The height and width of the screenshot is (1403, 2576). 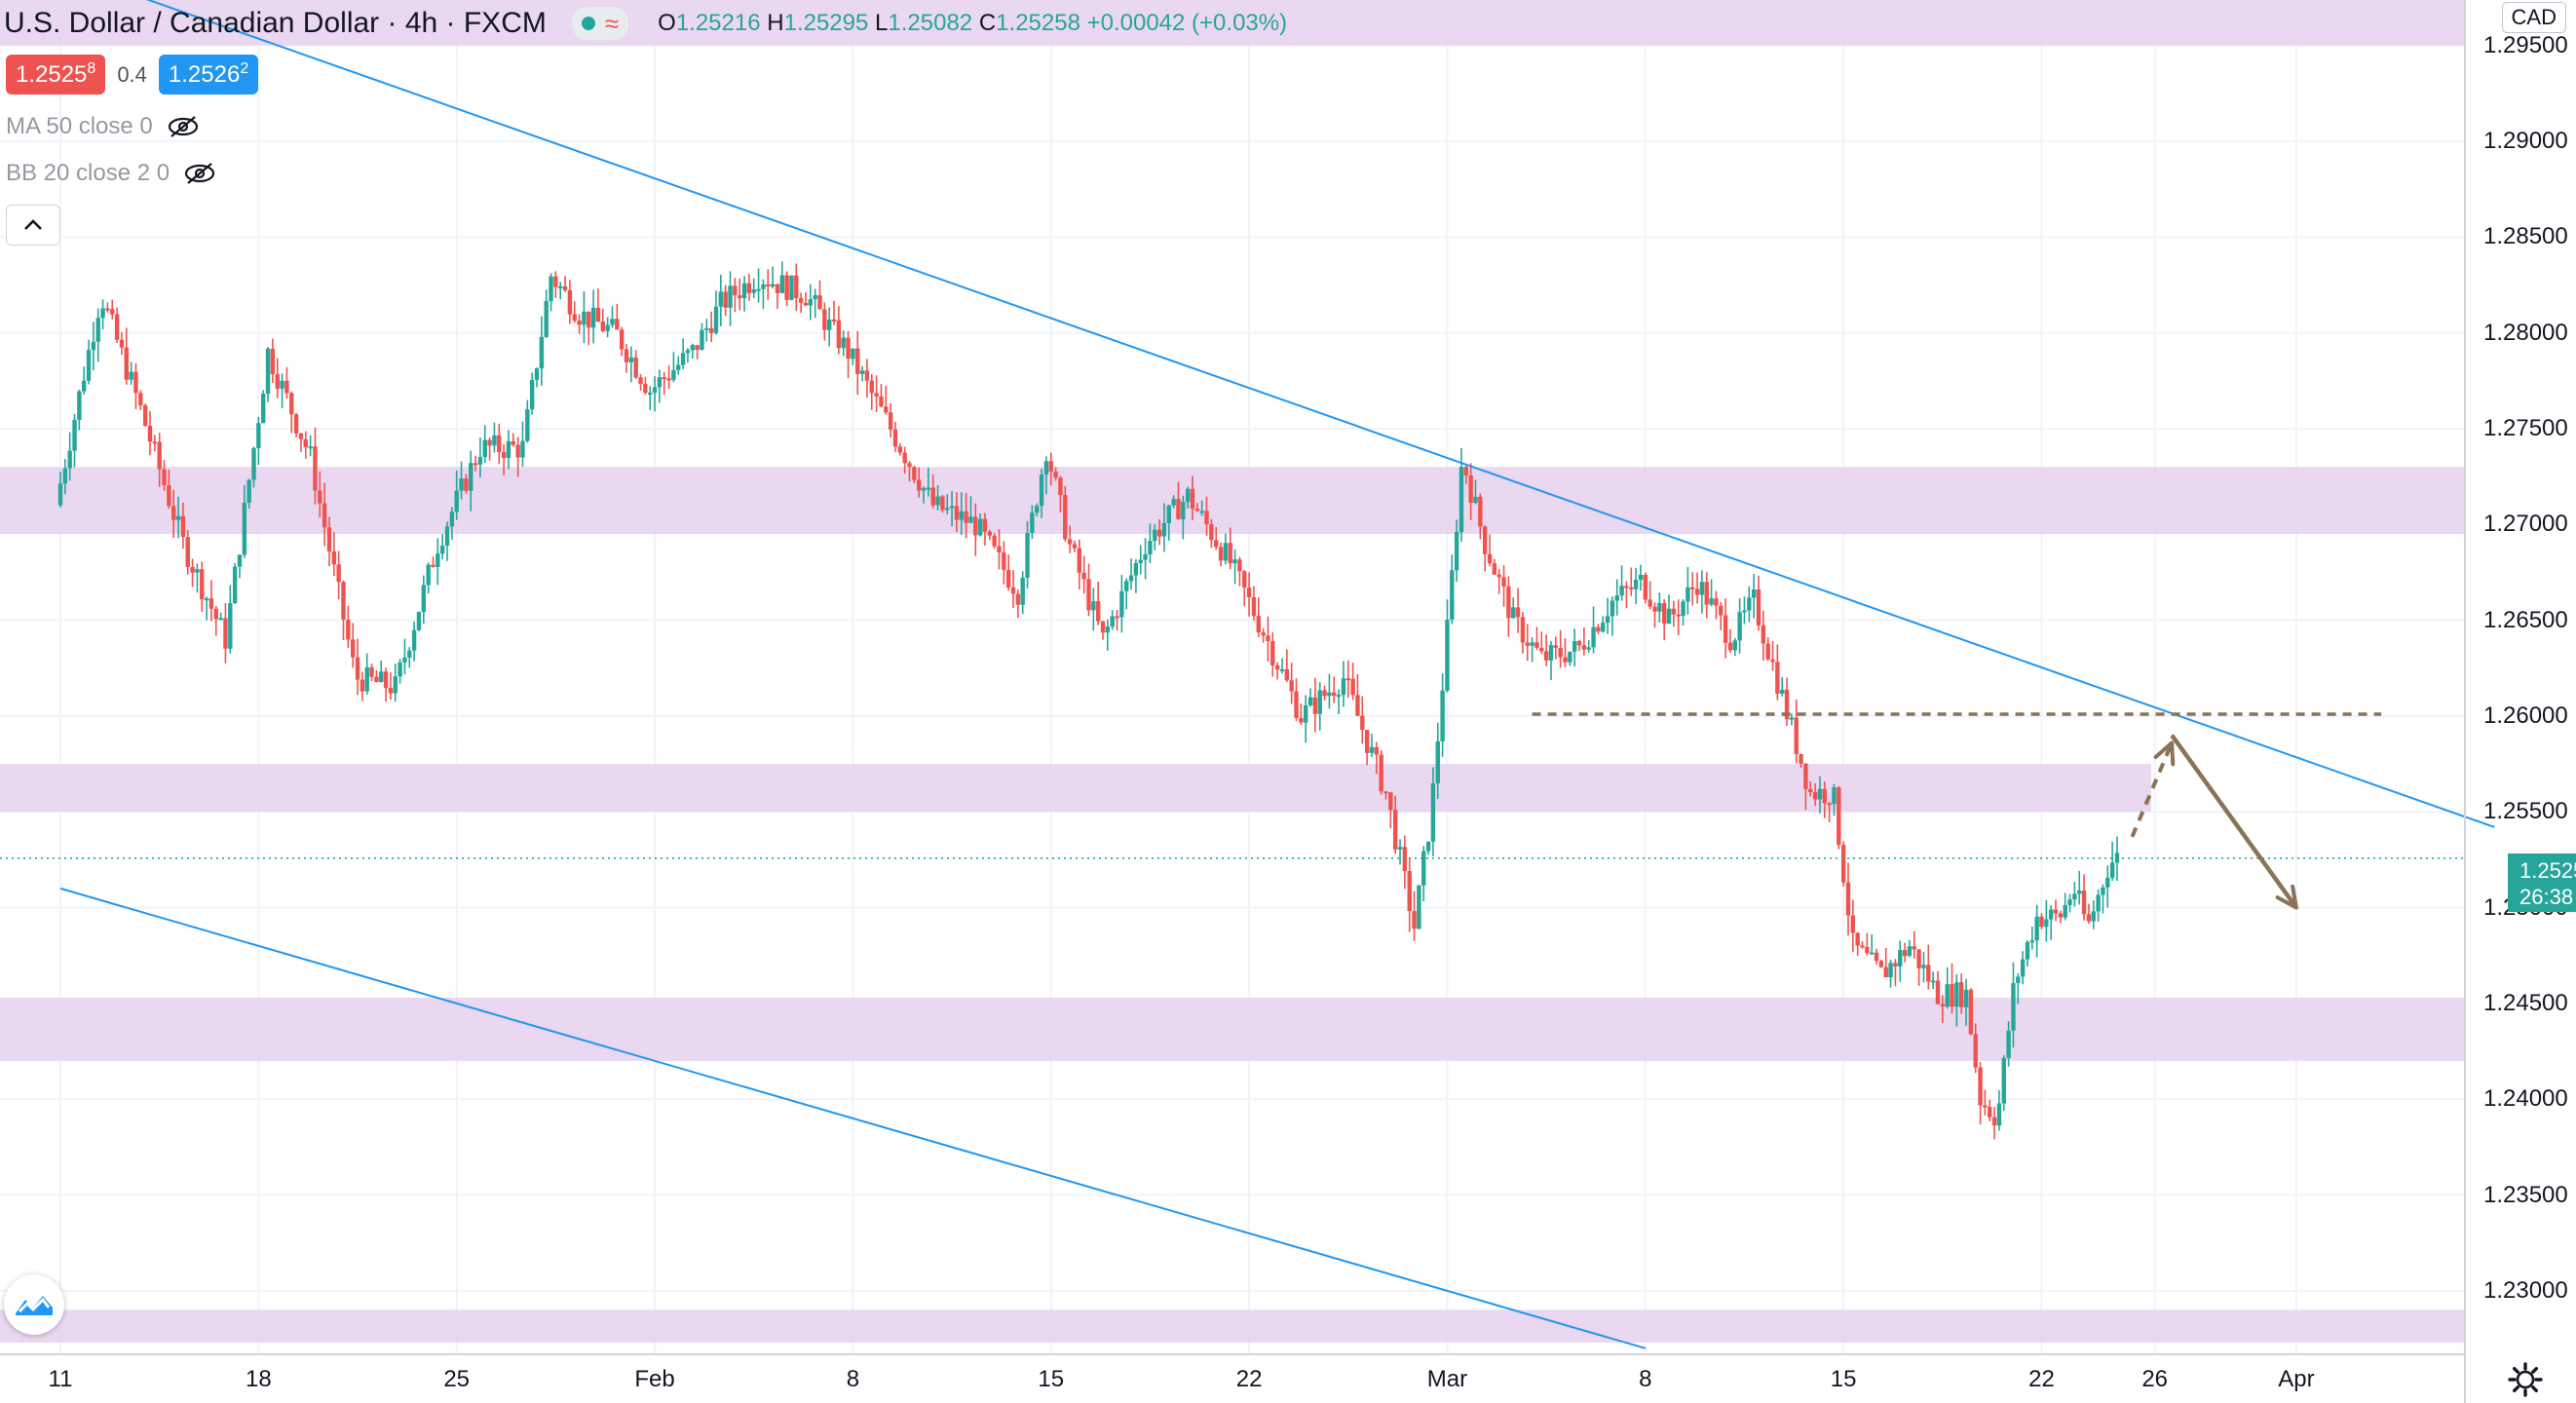 What do you see at coordinates (654, 1379) in the screenshot?
I see `time-tick-label: Feb` at bounding box center [654, 1379].